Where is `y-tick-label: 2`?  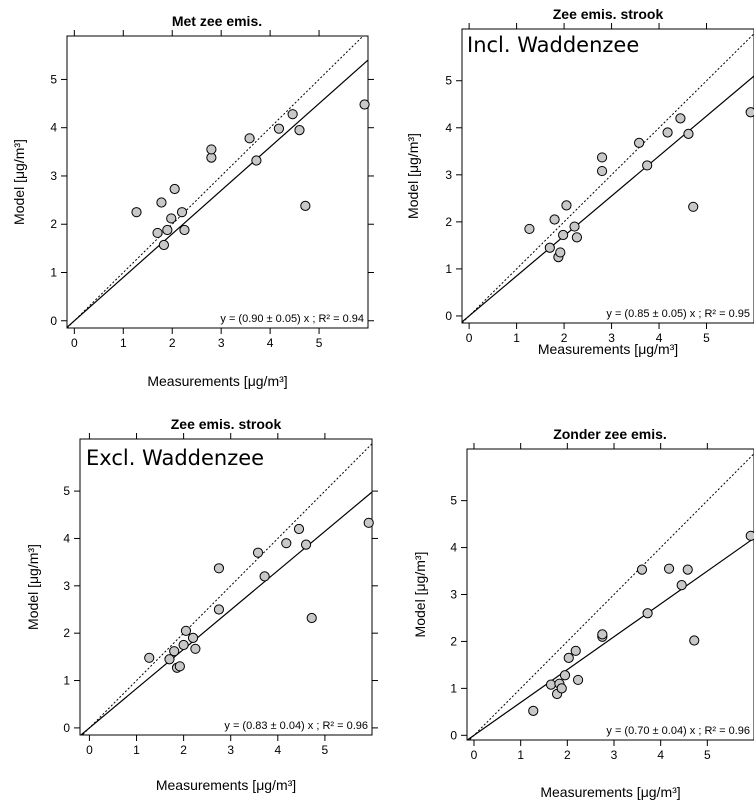 y-tick-label: 2 is located at coordinates (453, 641).